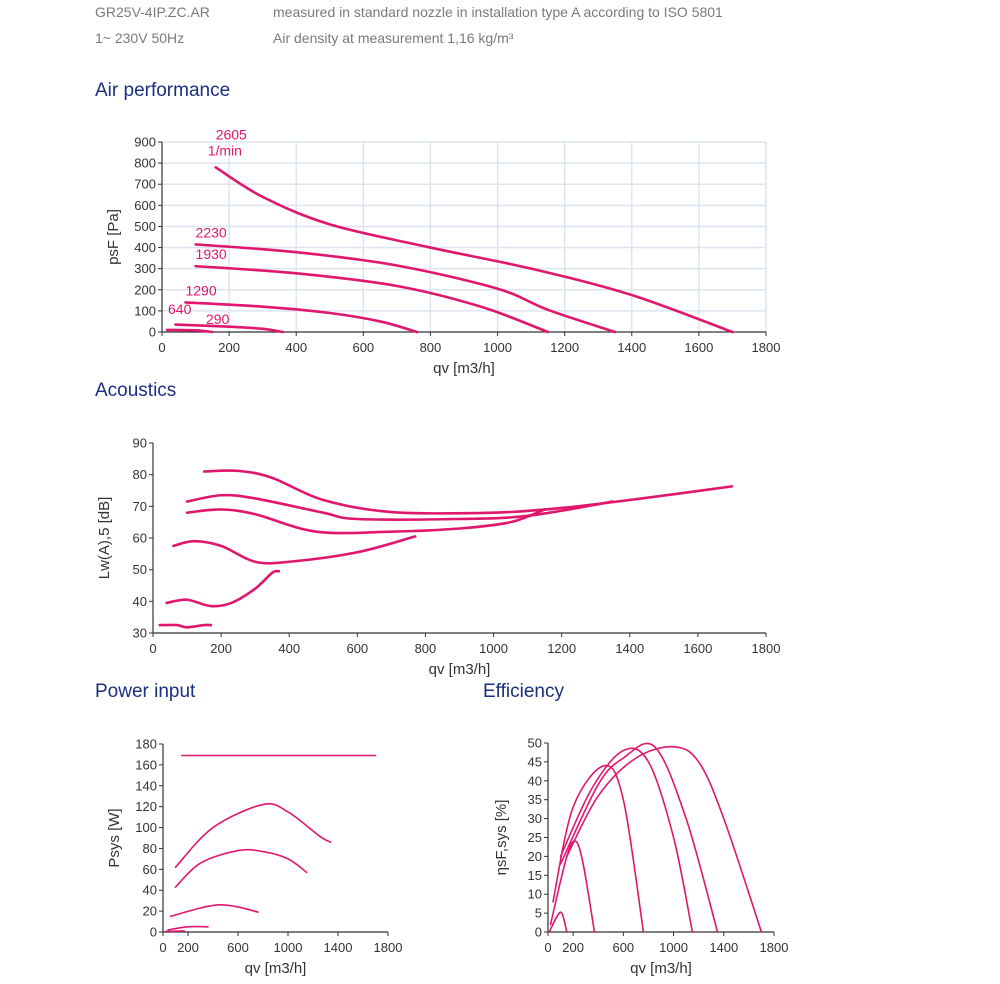  What do you see at coordinates (113, 237) in the screenshot?
I see `air-y-axis-label: psF [Pa]` at bounding box center [113, 237].